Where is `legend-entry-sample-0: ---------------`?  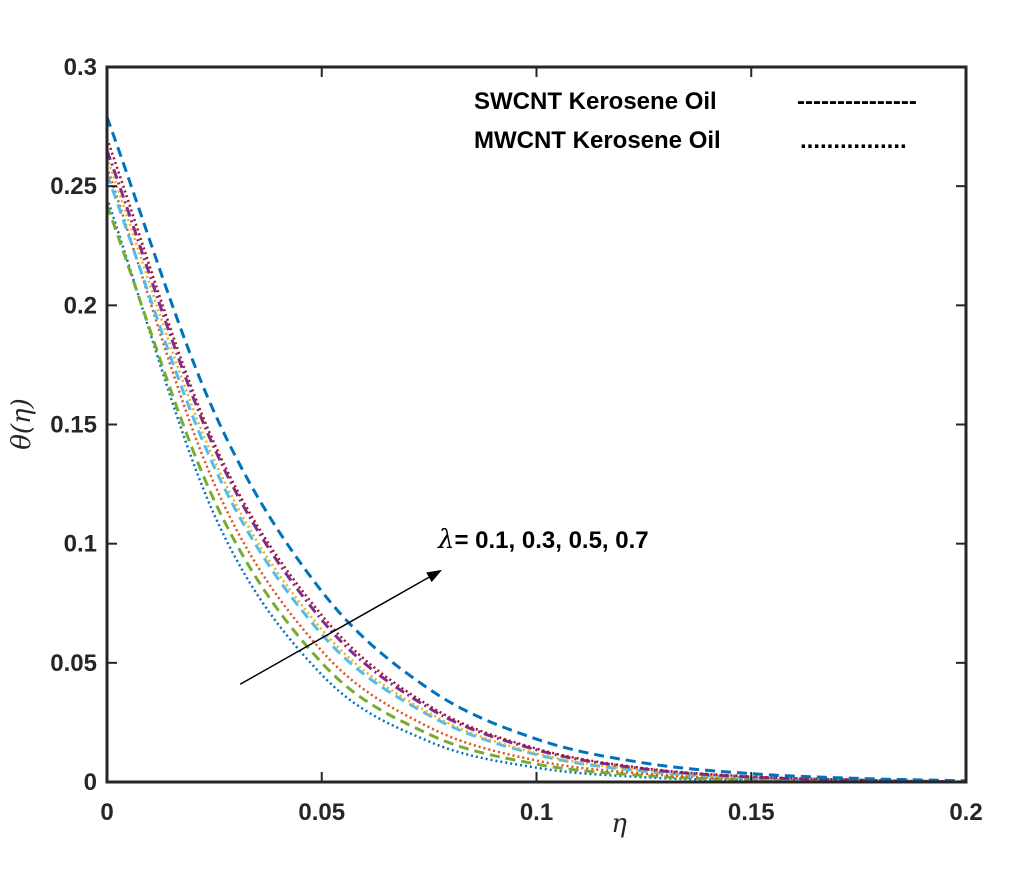
legend-entry-sample-0: --------------- is located at coordinates (857, 101).